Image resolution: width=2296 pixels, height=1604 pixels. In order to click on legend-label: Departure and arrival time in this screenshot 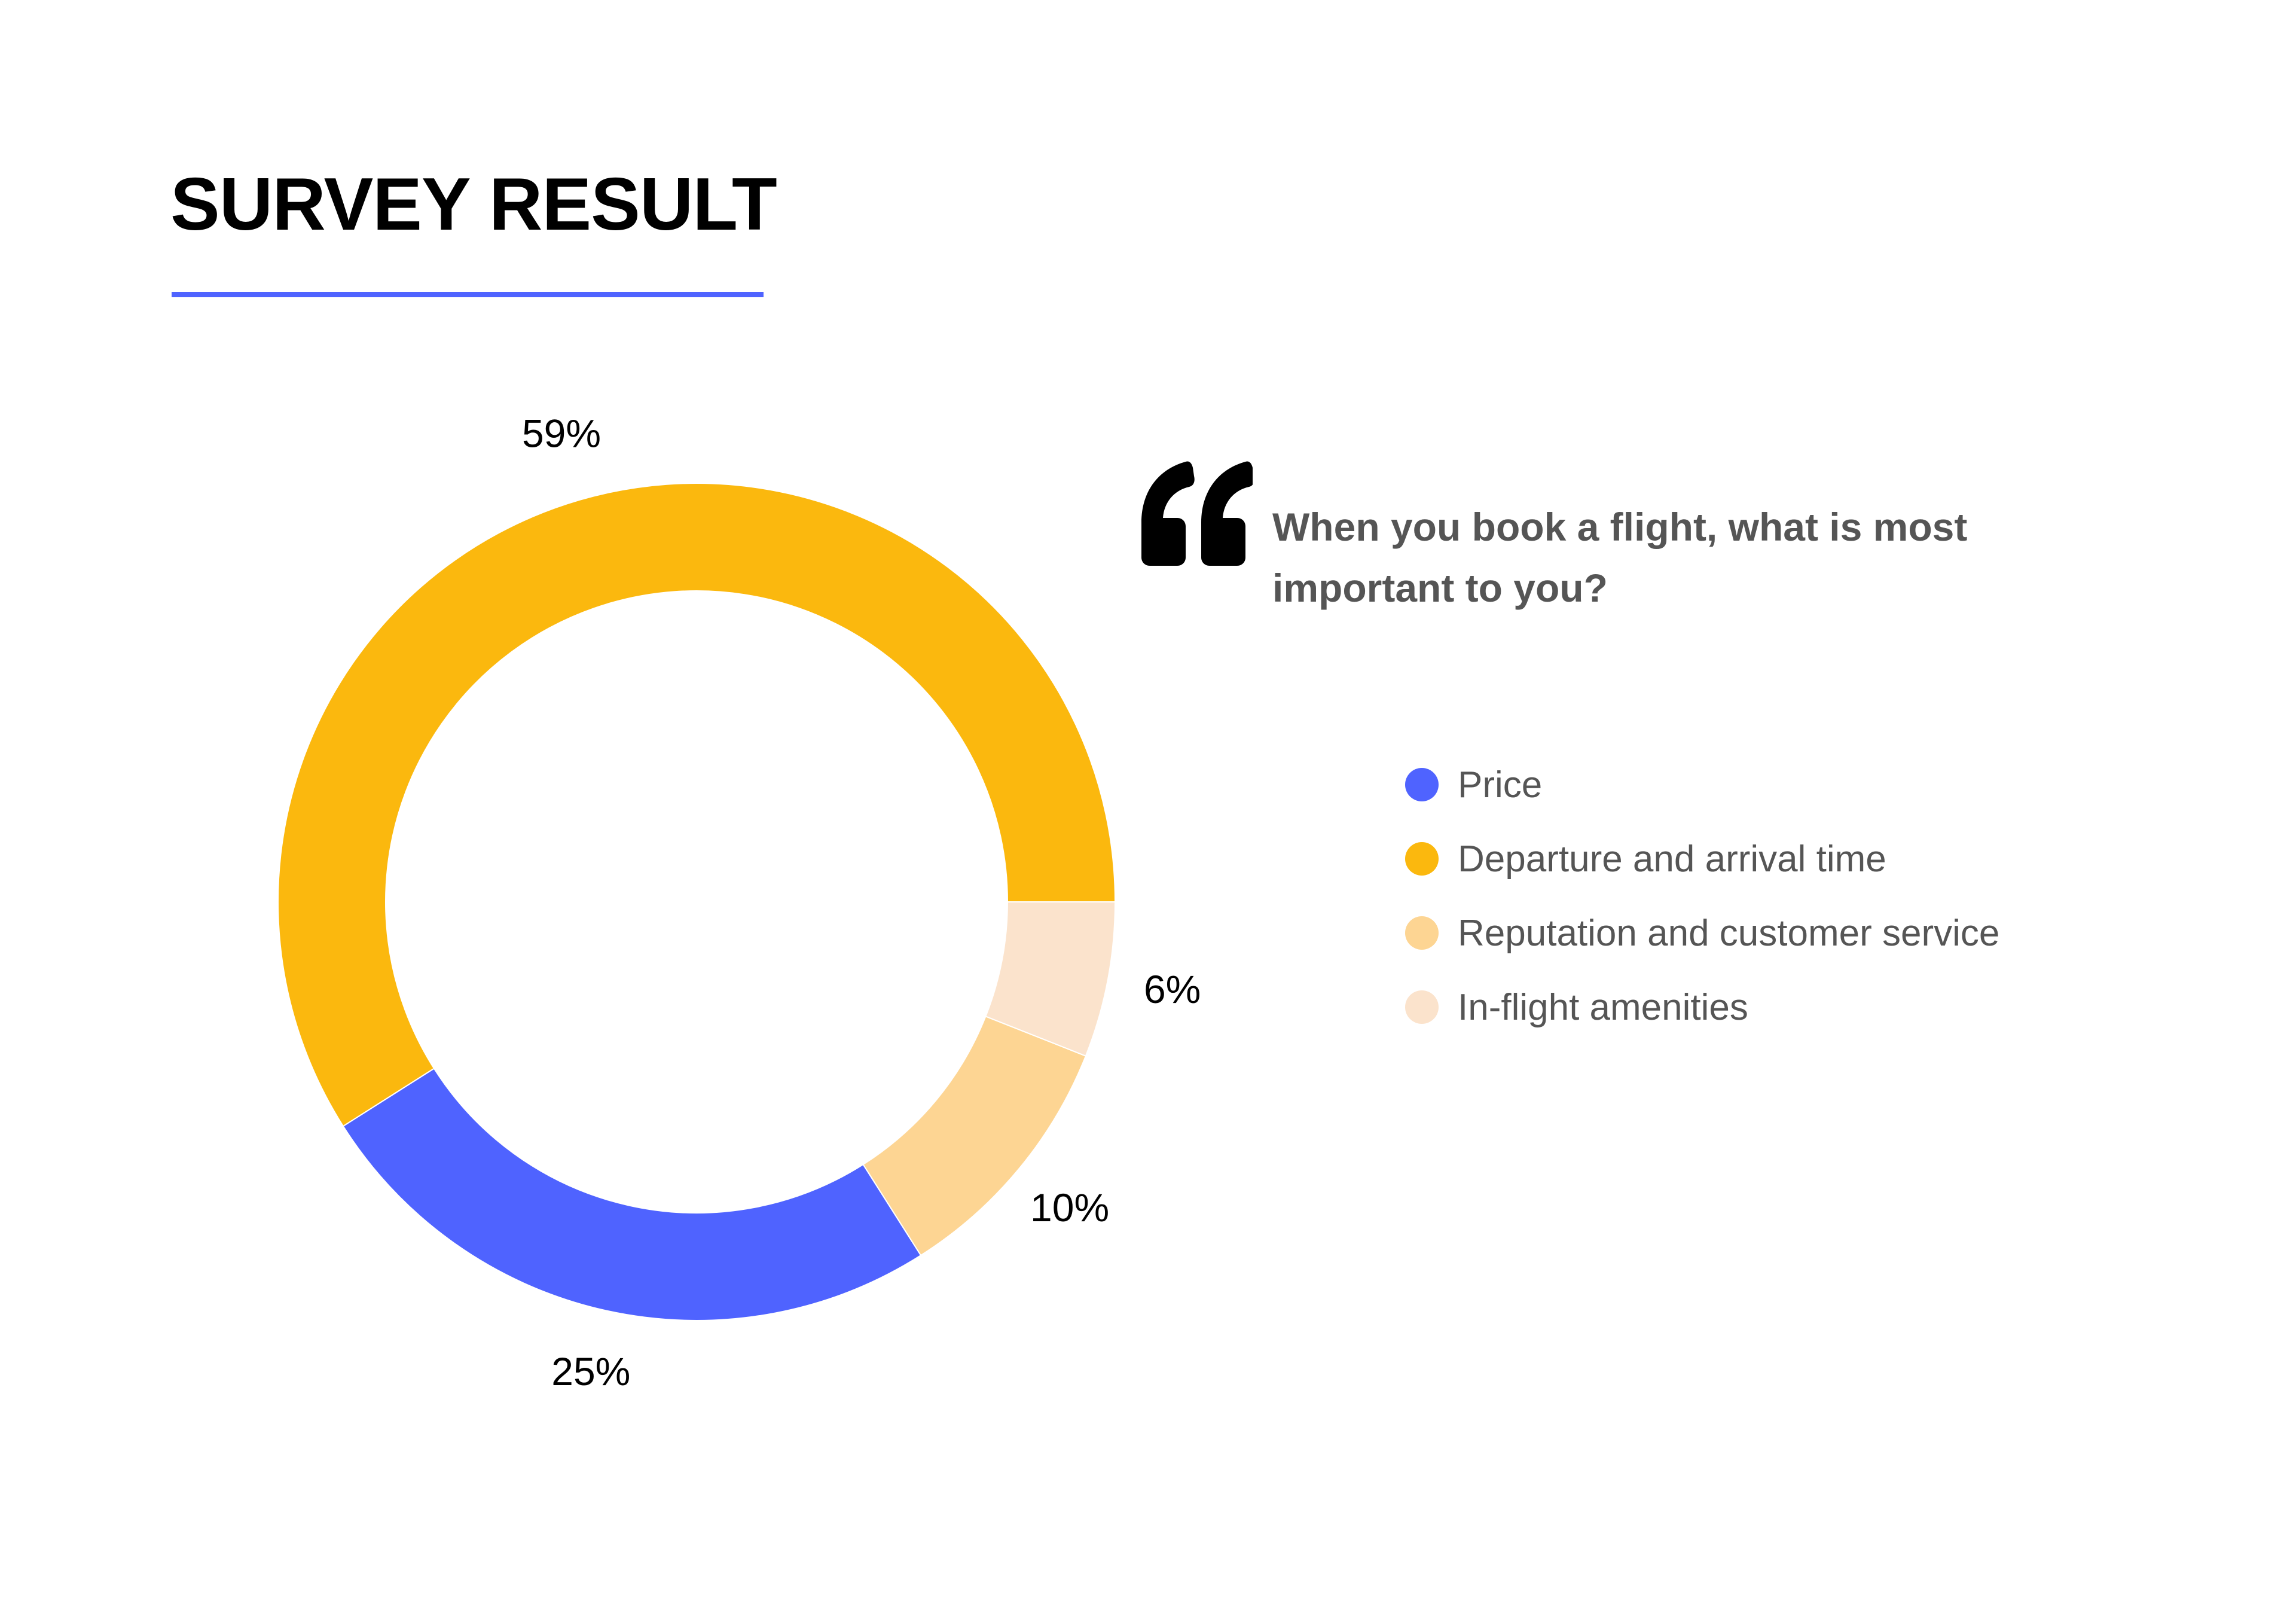, I will do `click(1672, 859)`.